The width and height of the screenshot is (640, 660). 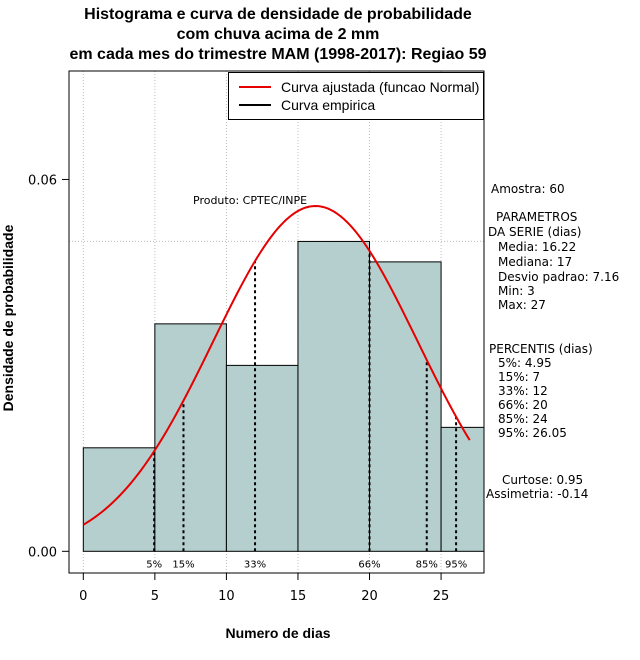 What do you see at coordinates (559, 277) in the screenshot?
I see `stat-desvio: Desvio padrao: 7.16` at bounding box center [559, 277].